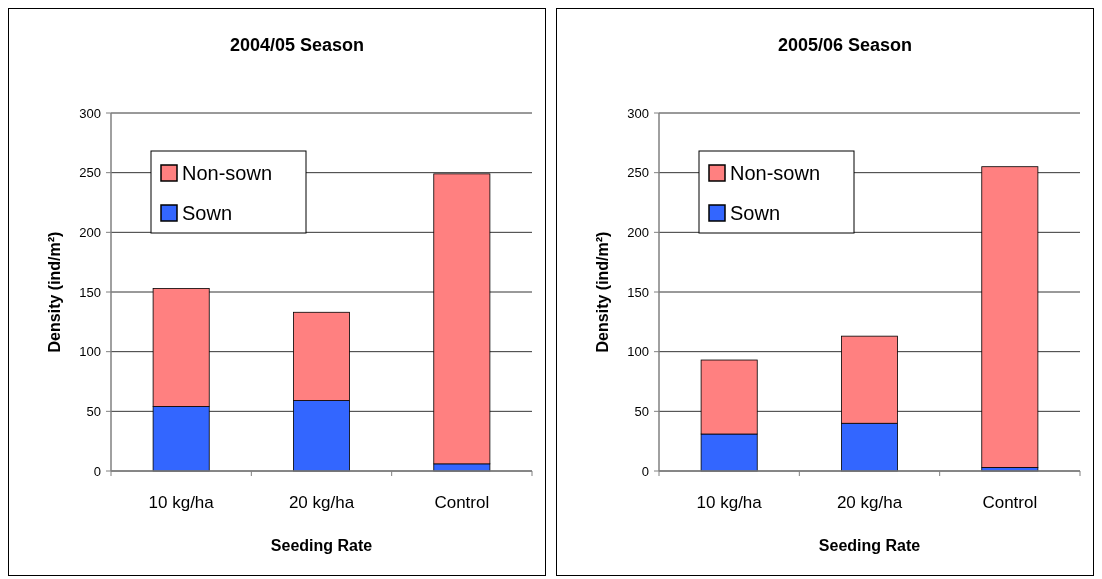 This screenshot has height=579, width=1102. I want to click on chart-title: 2005/06 Season, so click(845, 45).